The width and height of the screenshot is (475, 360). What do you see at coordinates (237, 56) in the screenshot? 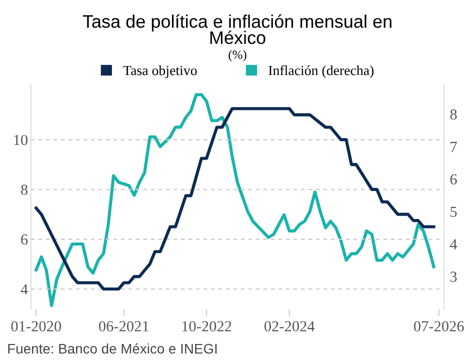
I see `chart-subtitle: (%)` at bounding box center [237, 56].